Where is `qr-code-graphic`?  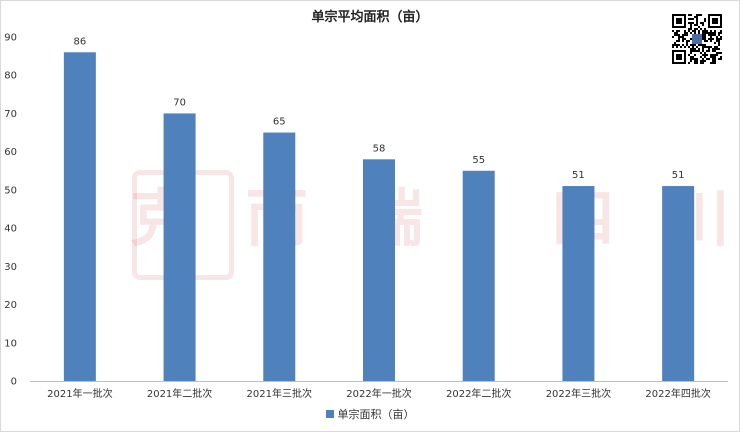 qr-code-graphic is located at coordinates (697, 39).